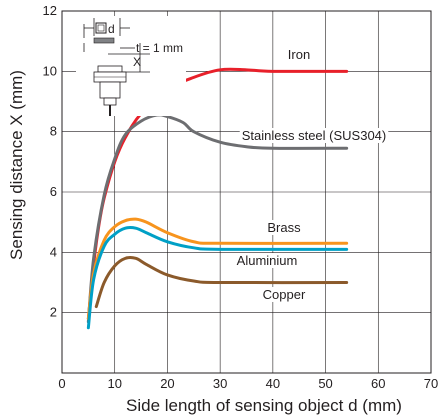 This screenshot has height=417, width=439. Describe the element at coordinates (110, 101) in the screenshot. I see `sensor-cable-boot` at that location.